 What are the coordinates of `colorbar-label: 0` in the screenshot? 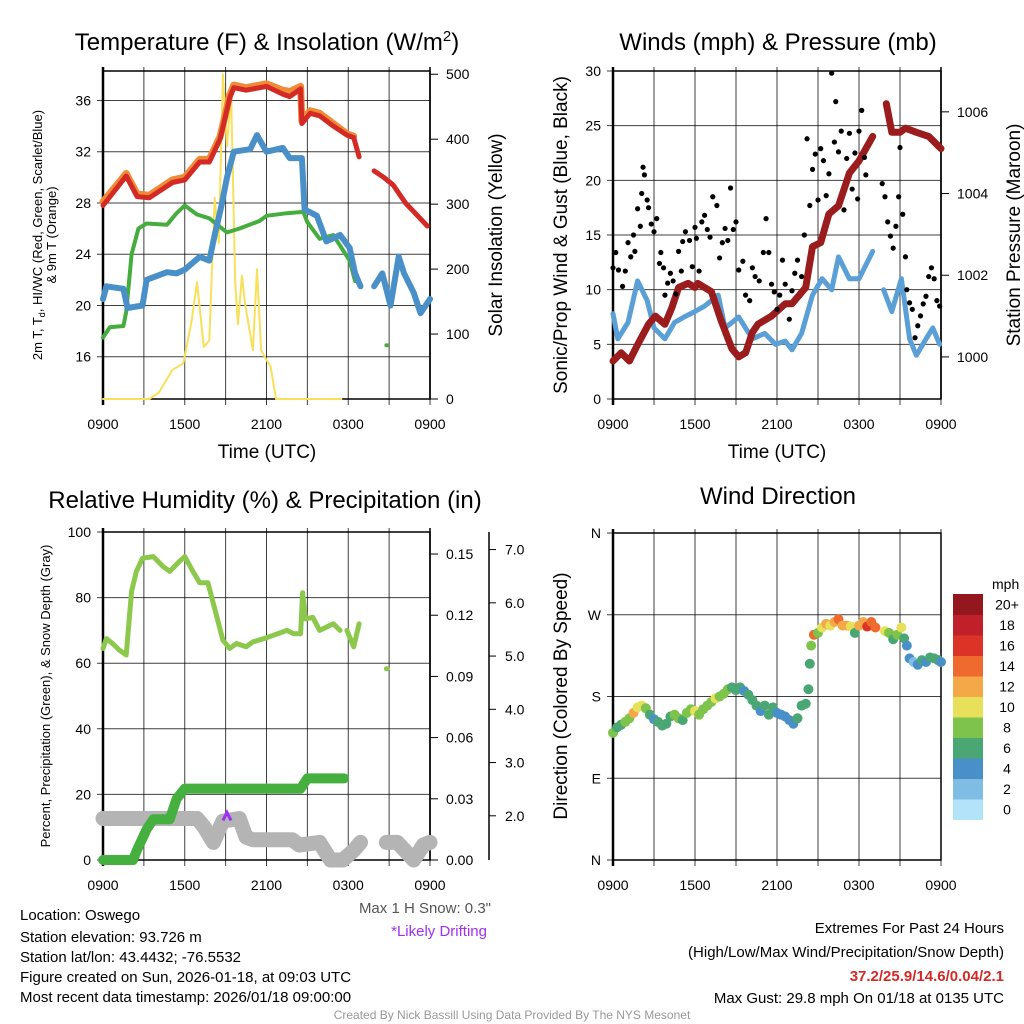 It's located at (1007, 809).